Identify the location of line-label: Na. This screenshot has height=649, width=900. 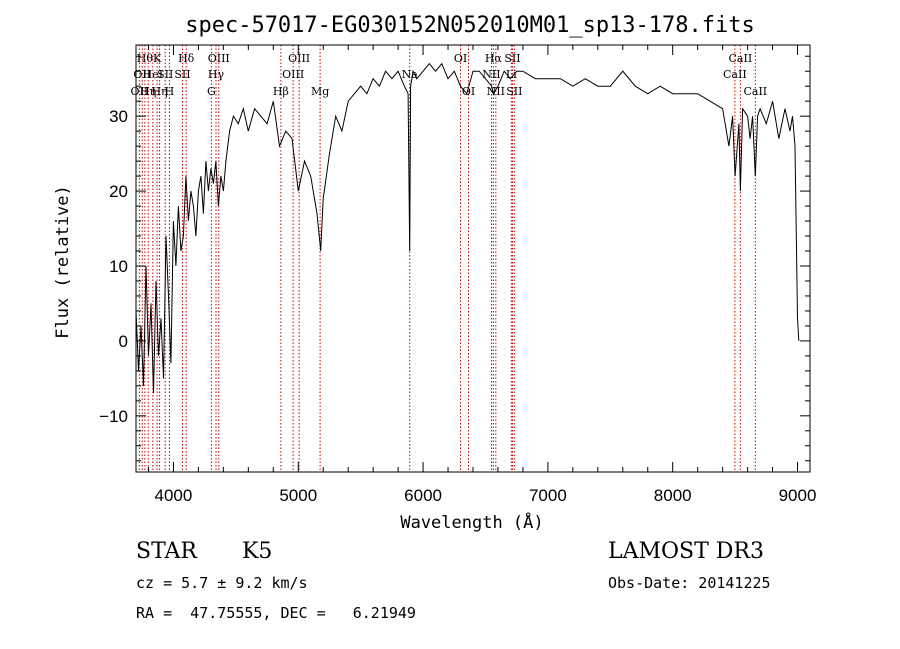
(410, 74).